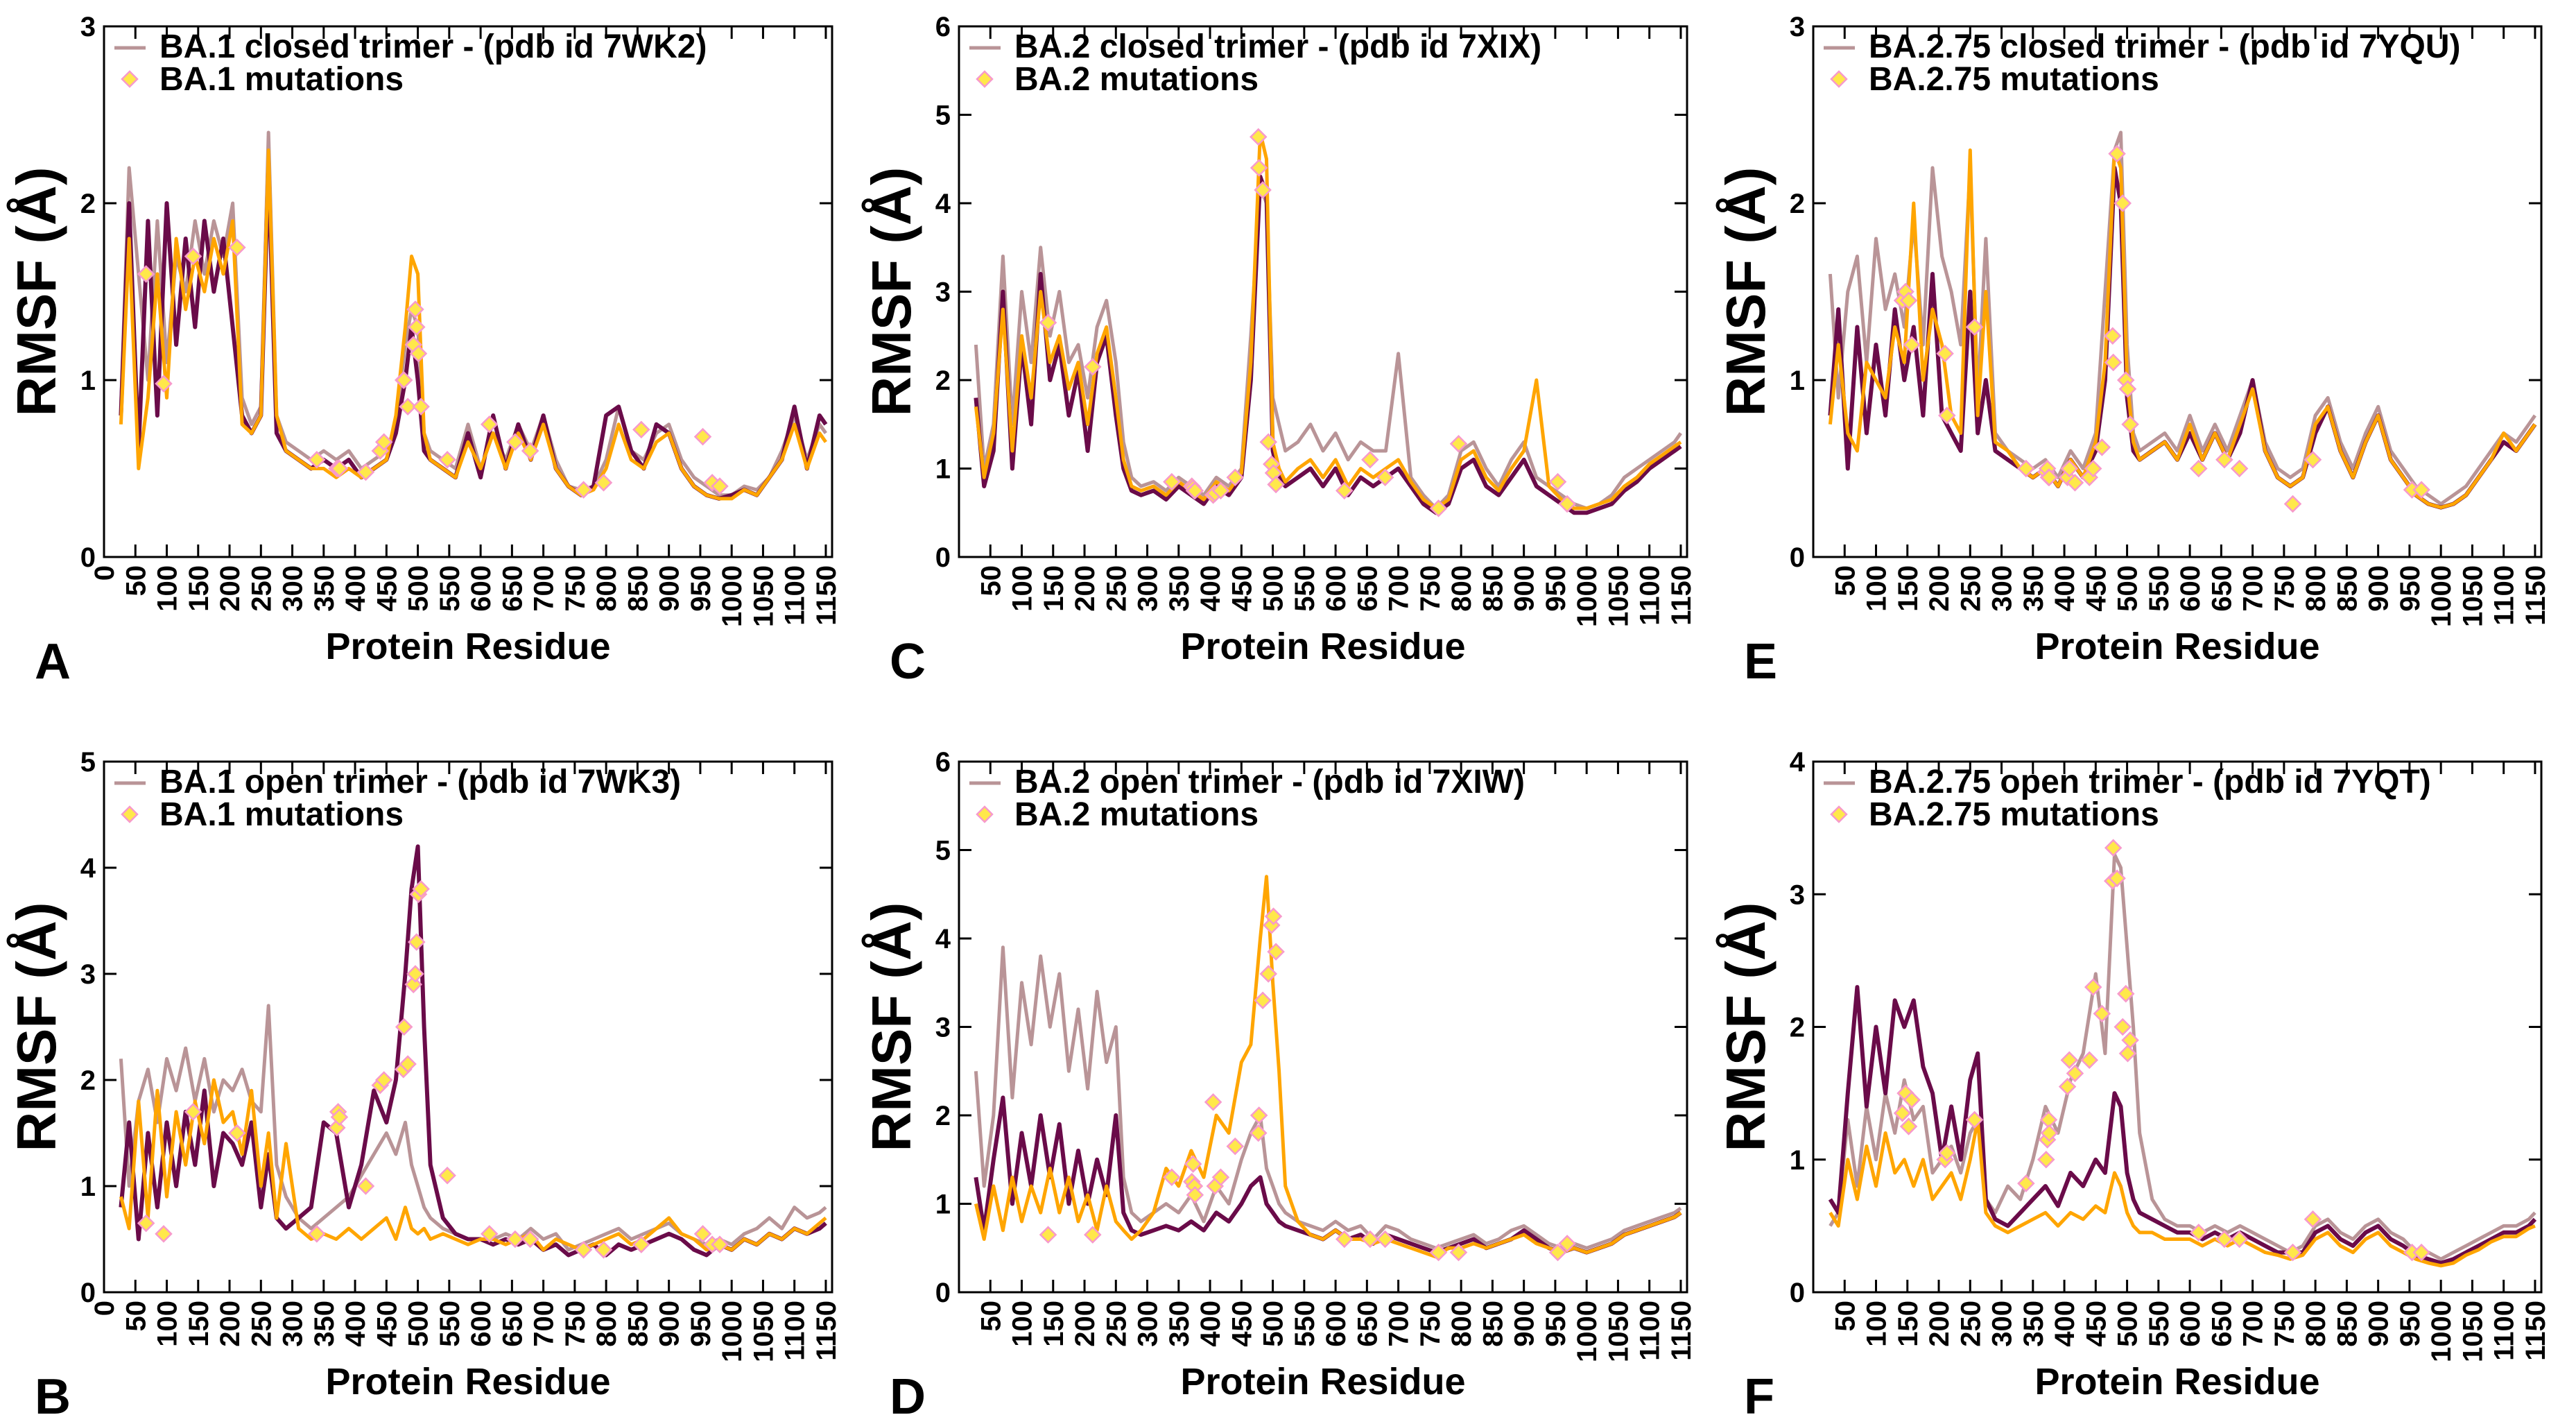  Describe the element at coordinates (36, 292) in the screenshot. I see `y-axis-title: RMSF (Å)` at that location.